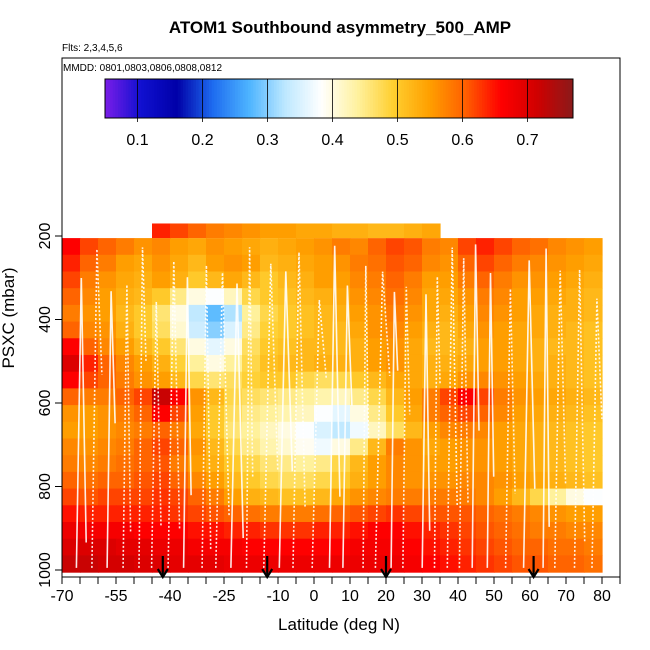 The width and height of the screenshot is (650, 650). I want to click on y-tick-label: 1000, so click(45, 570).